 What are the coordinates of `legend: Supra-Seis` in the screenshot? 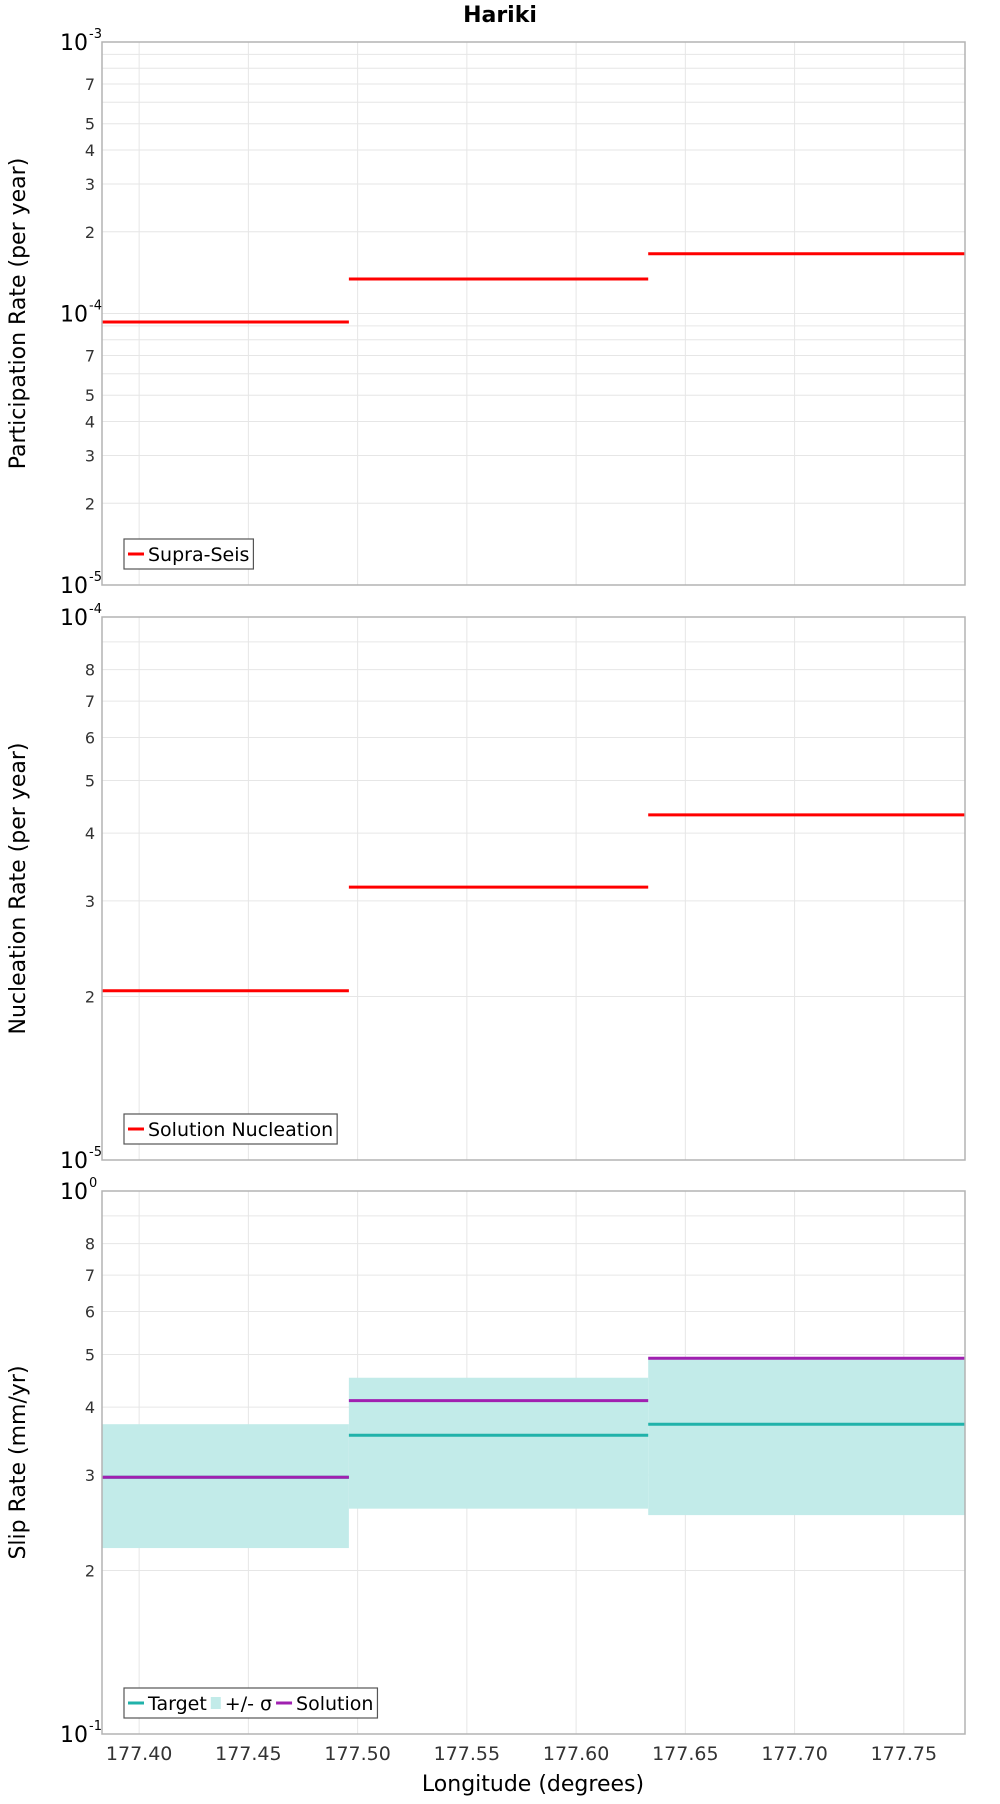 It's located at (189, 554).